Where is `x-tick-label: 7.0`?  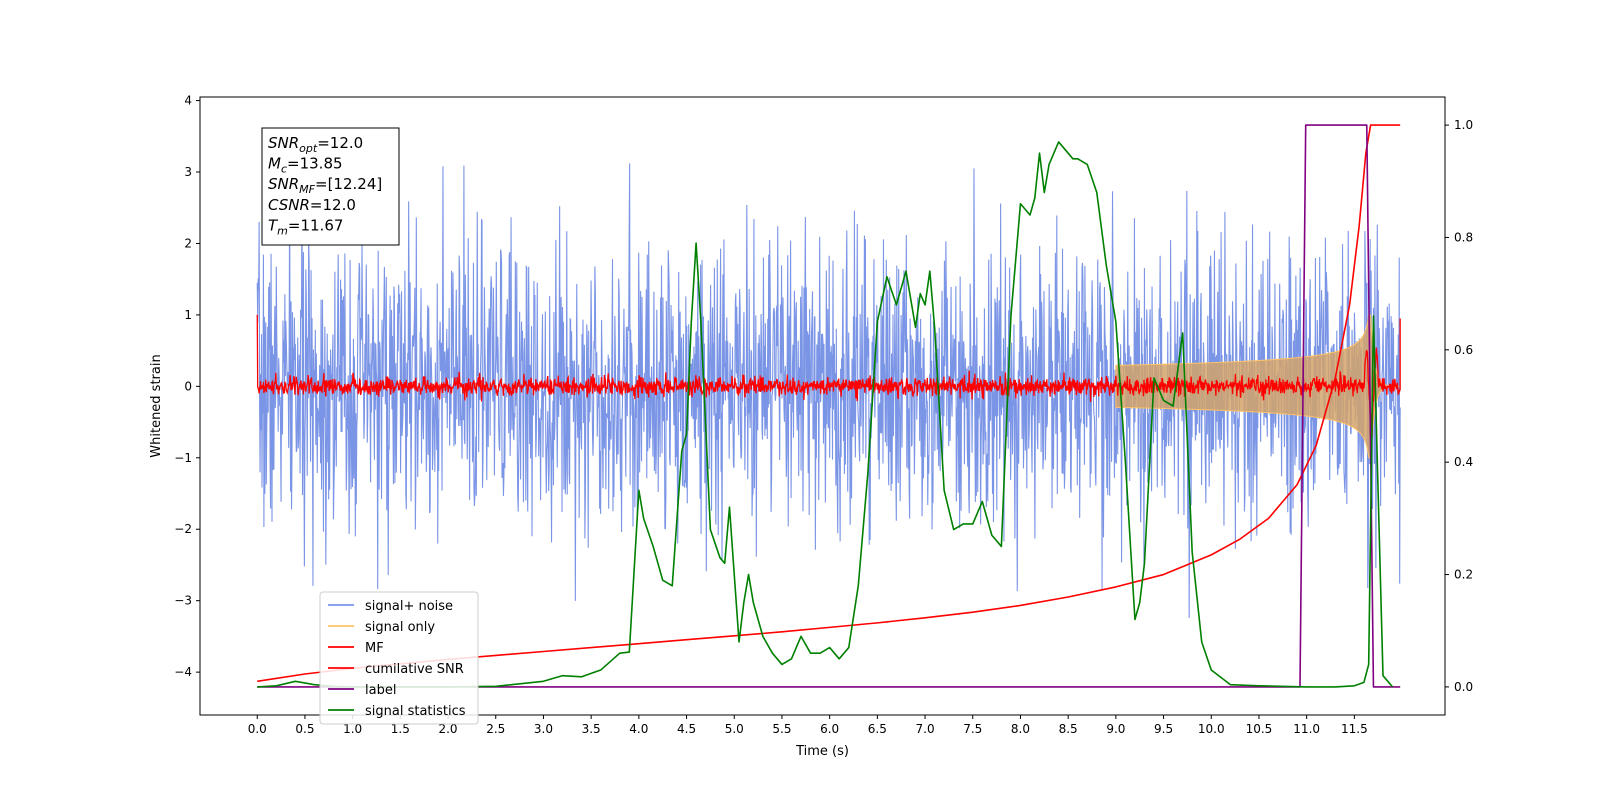 x-tick-label: 7.0 is located at coordinates (925, 729).